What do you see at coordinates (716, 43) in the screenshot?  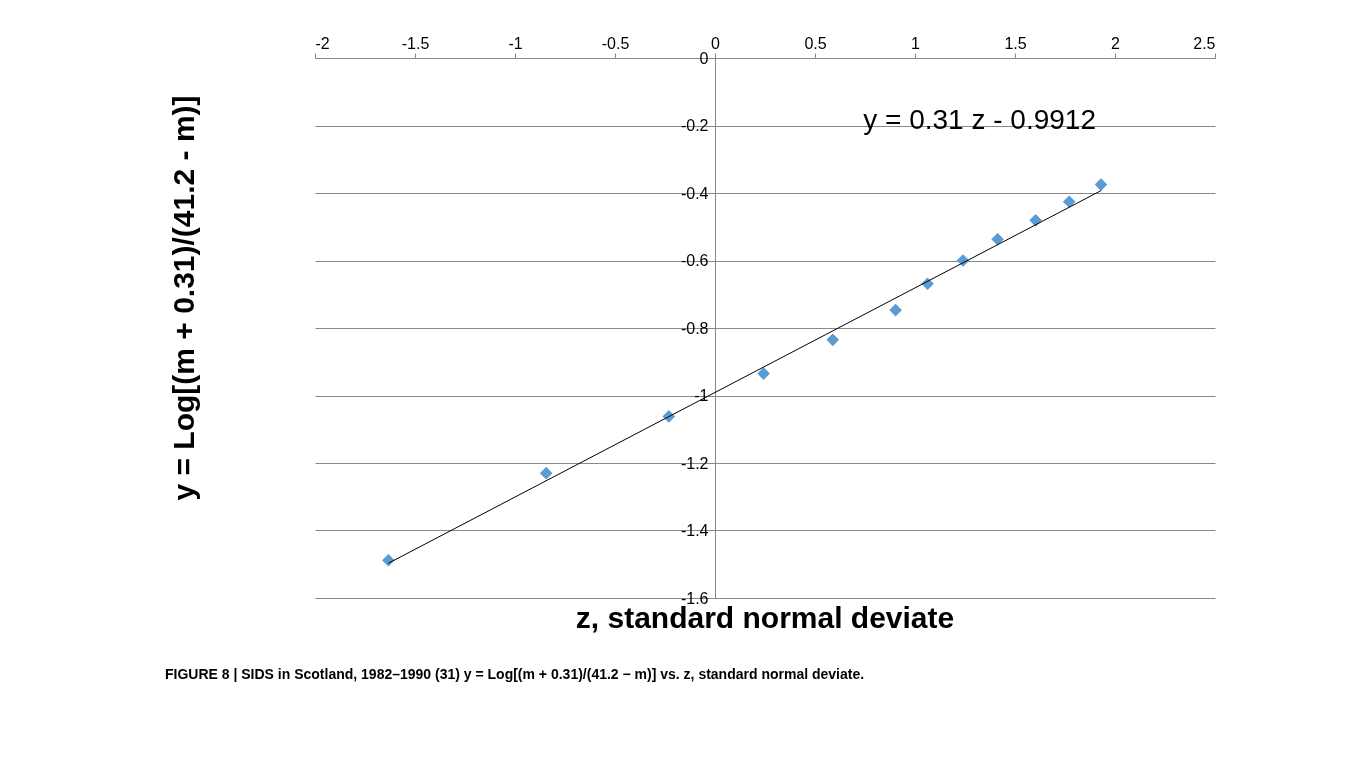 I see `x-tick-label: 0` at bounding box center [716, 43].